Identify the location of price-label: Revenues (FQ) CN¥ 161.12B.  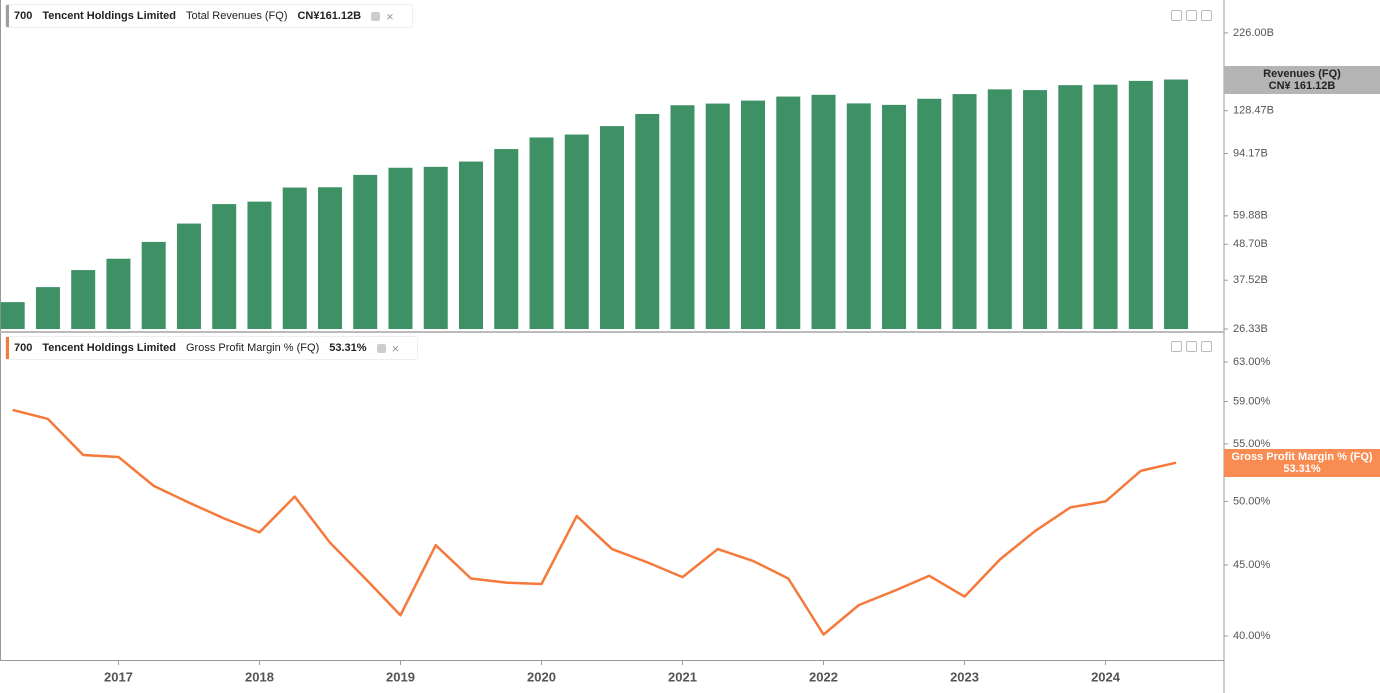
(1302, 80).